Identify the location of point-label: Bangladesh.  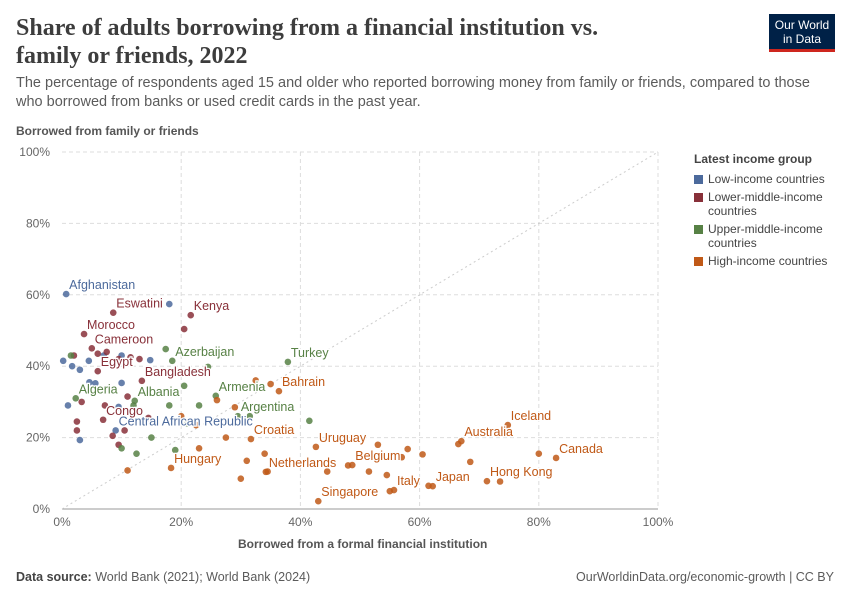
(178, 372).